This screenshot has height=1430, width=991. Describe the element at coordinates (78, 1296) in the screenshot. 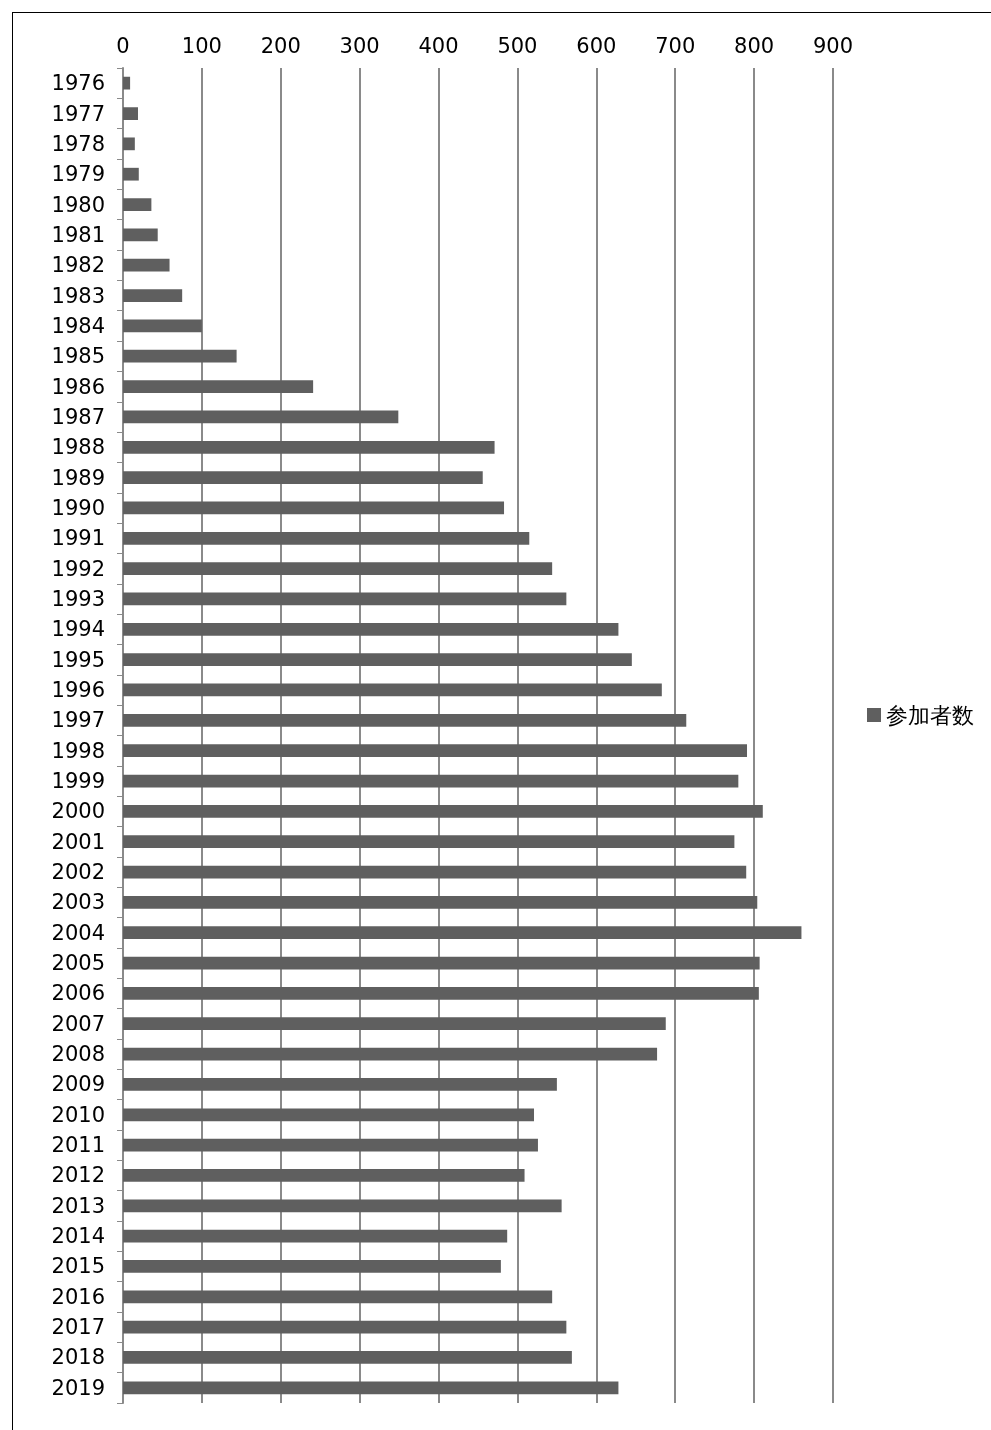

I see `y-tick-label: 2016` at that location.